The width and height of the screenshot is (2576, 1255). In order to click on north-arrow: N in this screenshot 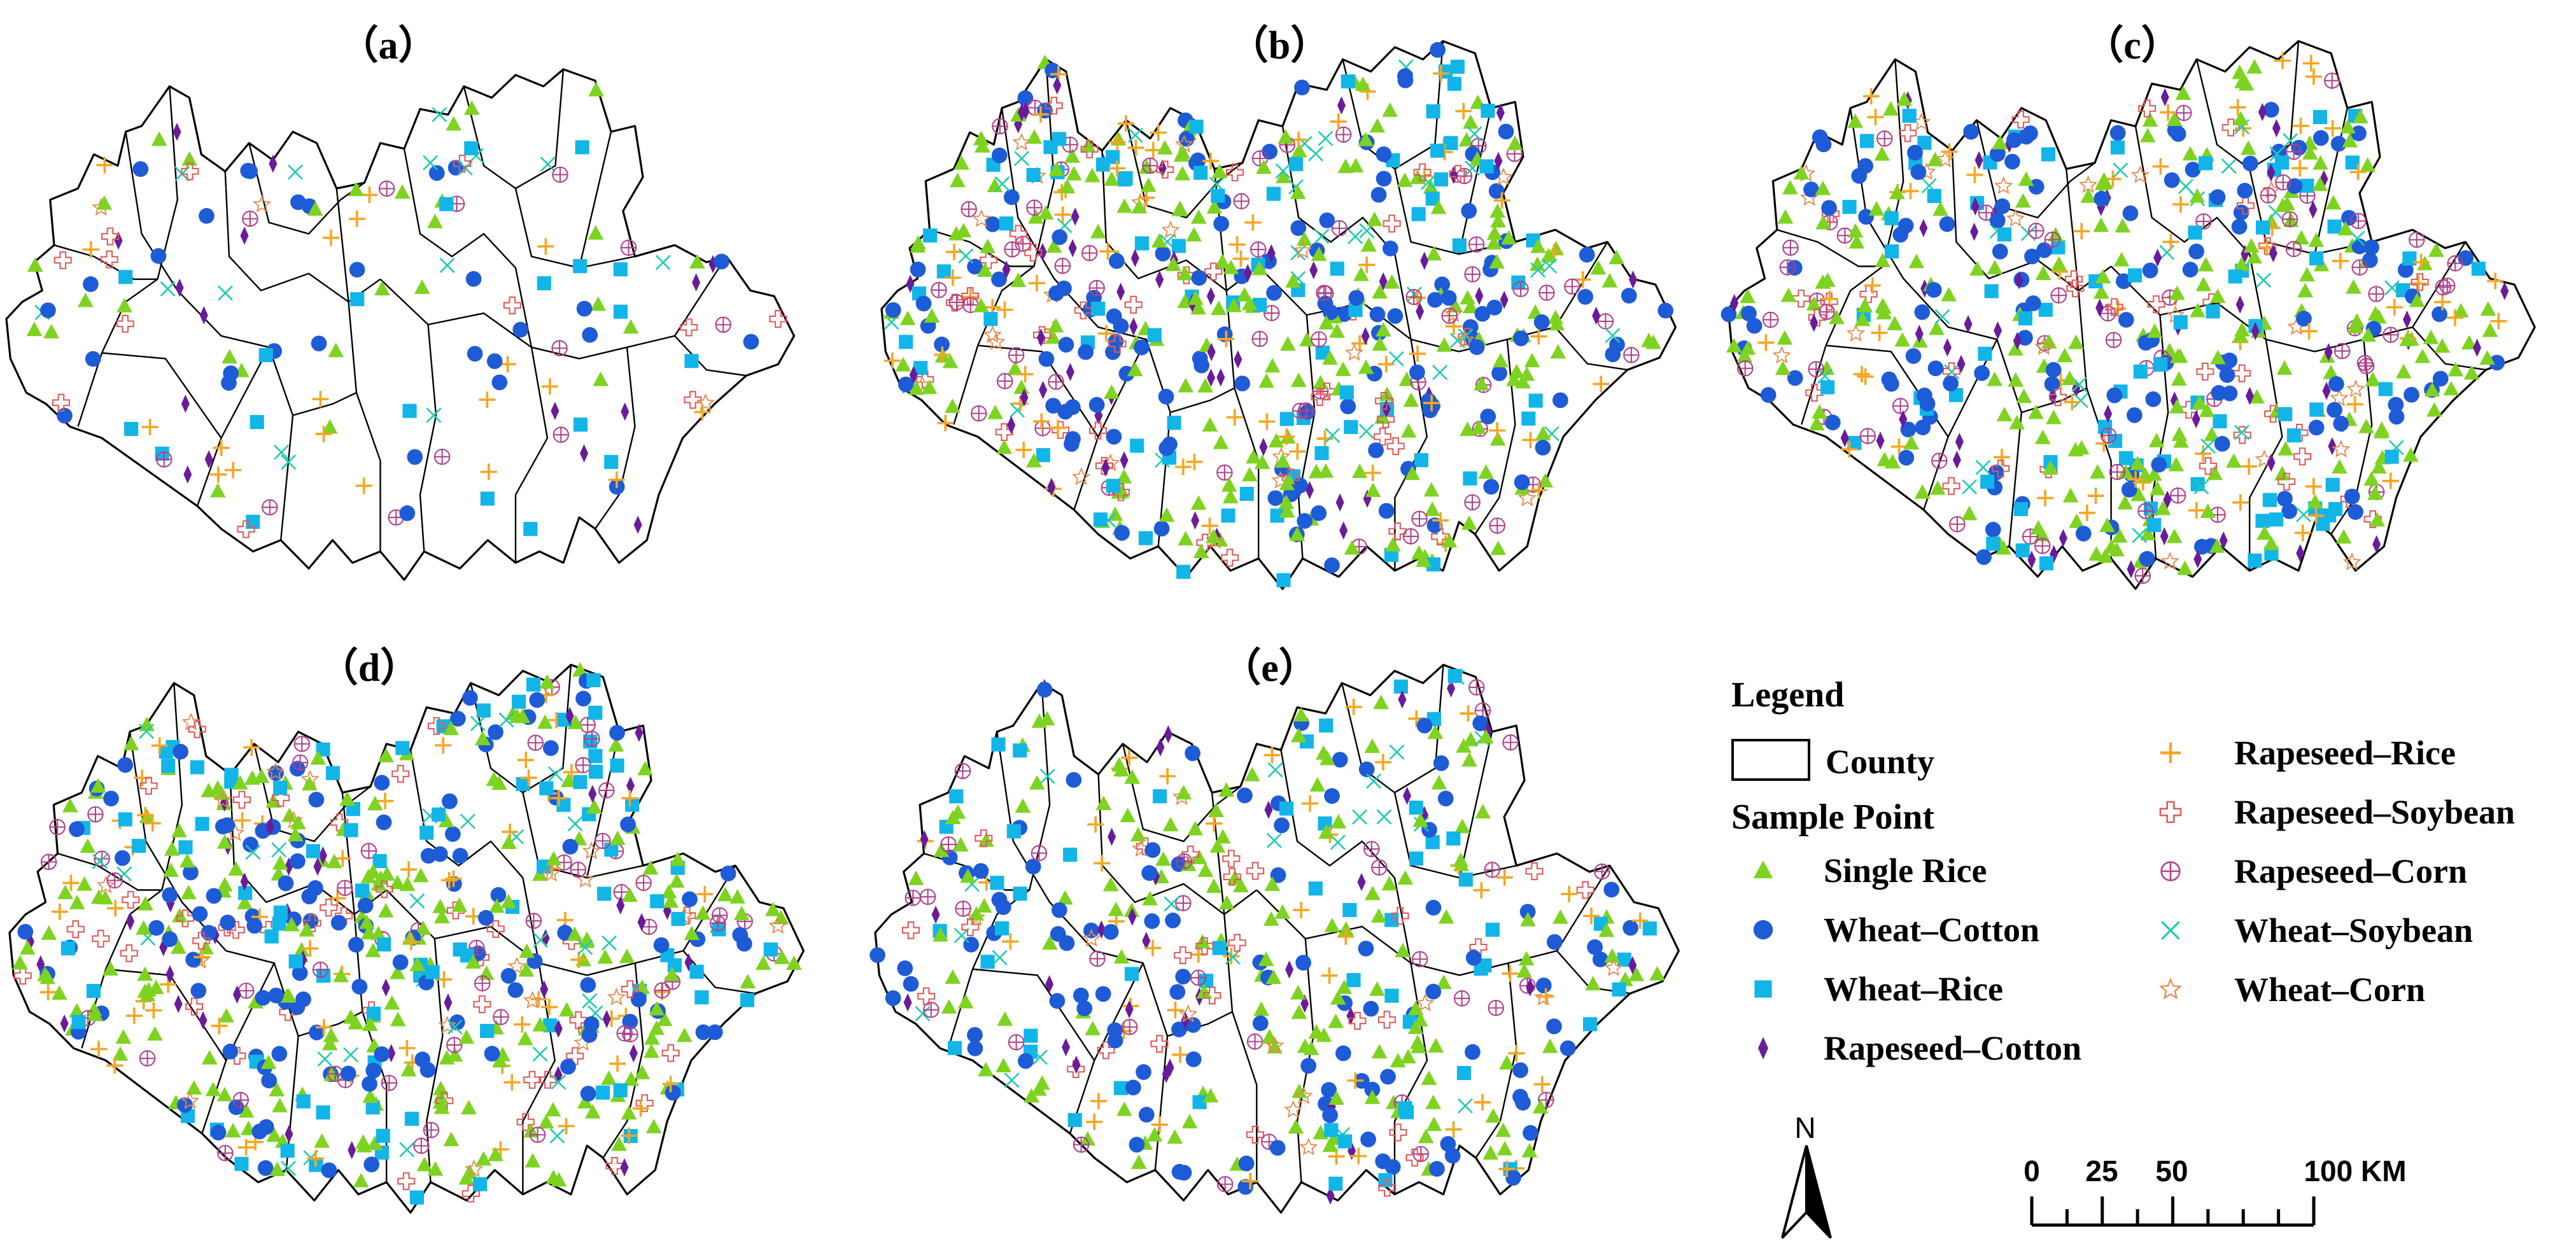, I will do `click(1807, 1175)`.